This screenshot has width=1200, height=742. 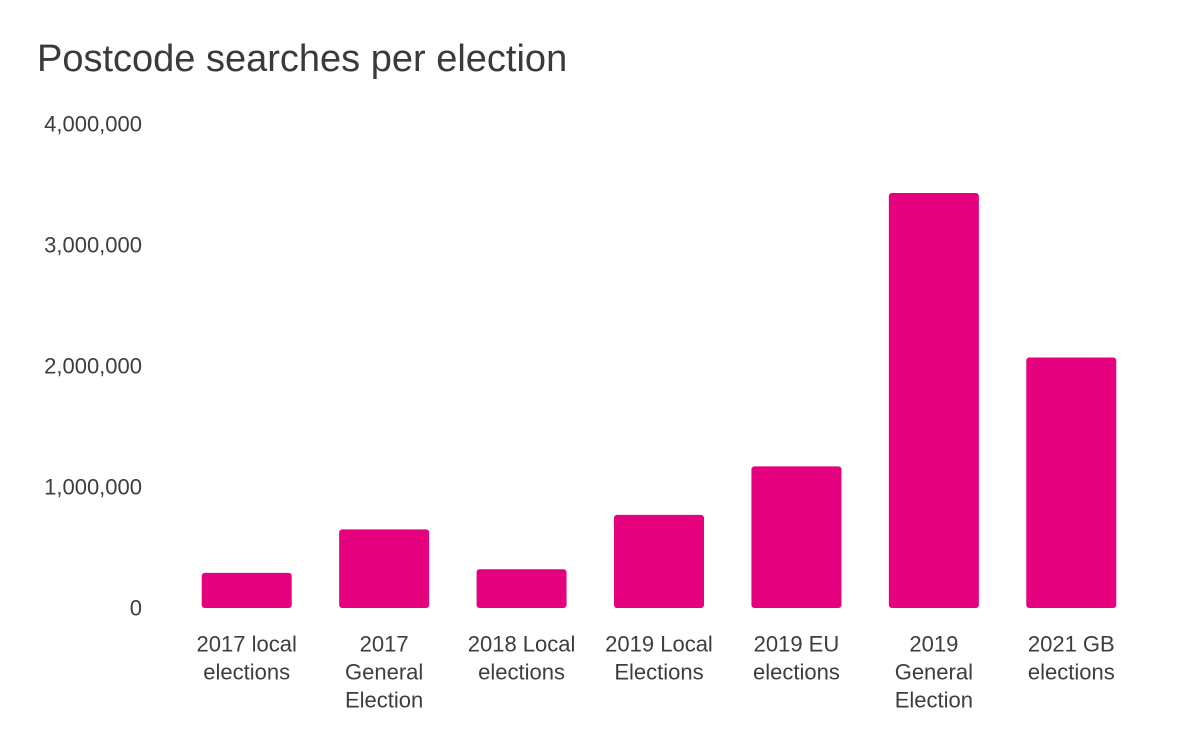 What do you see at coordinates (659, 644) in the screenshot?
I see `x-category-label-line: 2019 Local` at bounding box center [659, 644].